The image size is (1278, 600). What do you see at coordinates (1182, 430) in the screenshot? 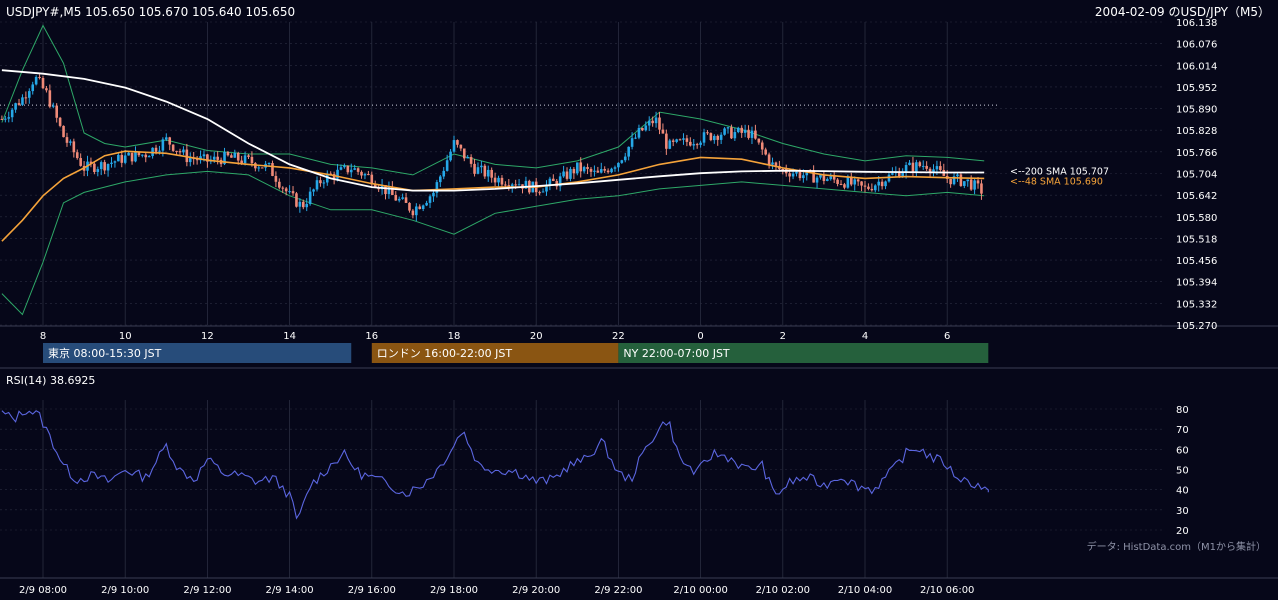
I see `rsi-tick-label: 70` at bounding box center [1182, 430].